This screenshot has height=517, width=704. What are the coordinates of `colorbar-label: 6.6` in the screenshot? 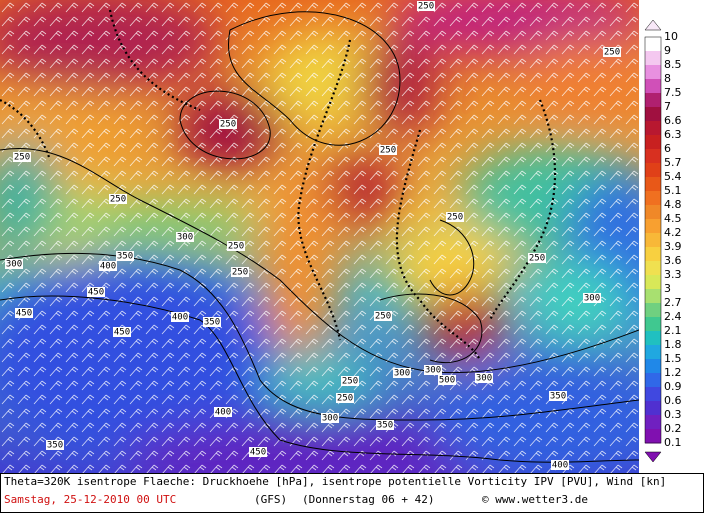 It's located at (673, 120).